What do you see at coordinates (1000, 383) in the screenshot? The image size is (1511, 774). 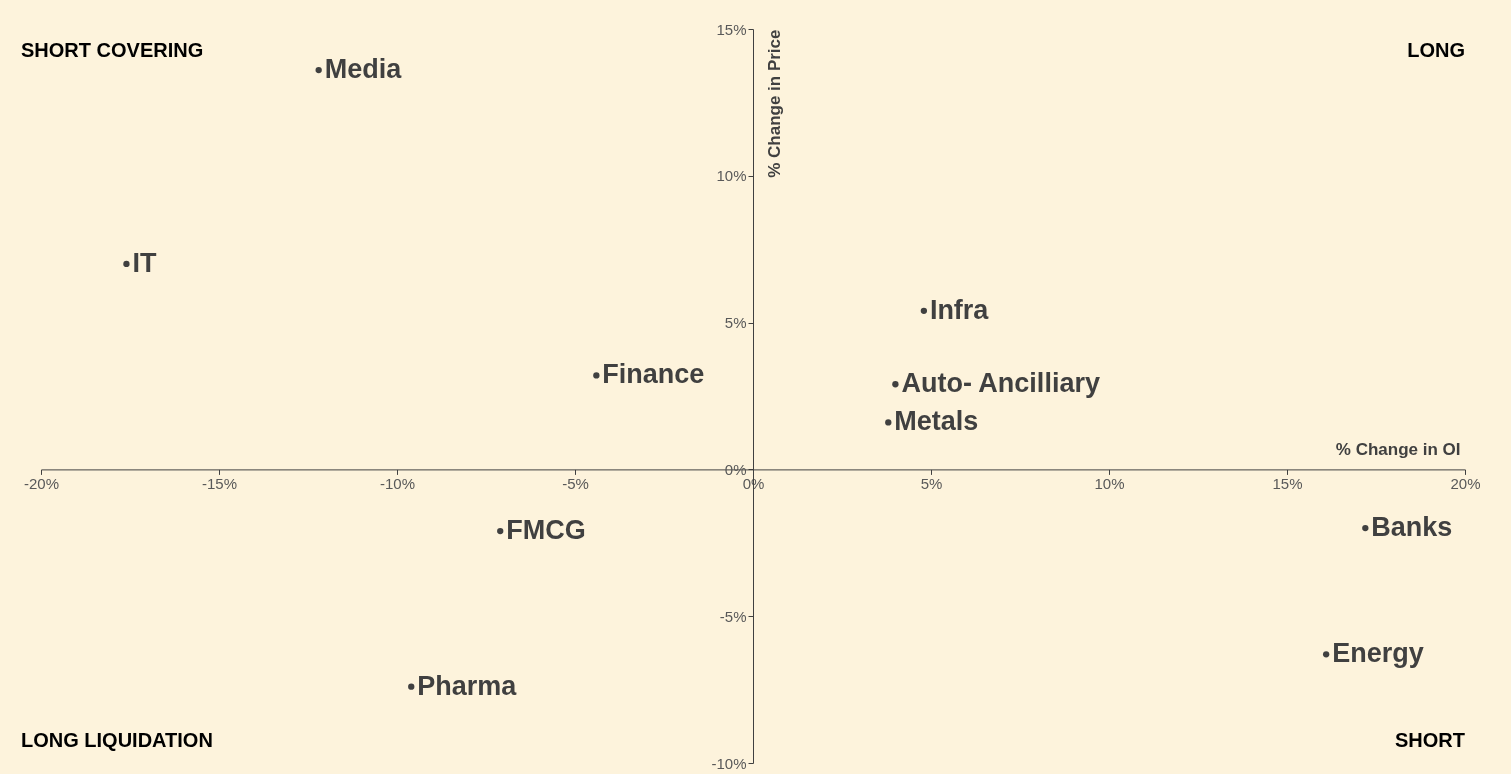 I see `series-label: Auto- Ancilliary` at bounding box center [1000, 383].